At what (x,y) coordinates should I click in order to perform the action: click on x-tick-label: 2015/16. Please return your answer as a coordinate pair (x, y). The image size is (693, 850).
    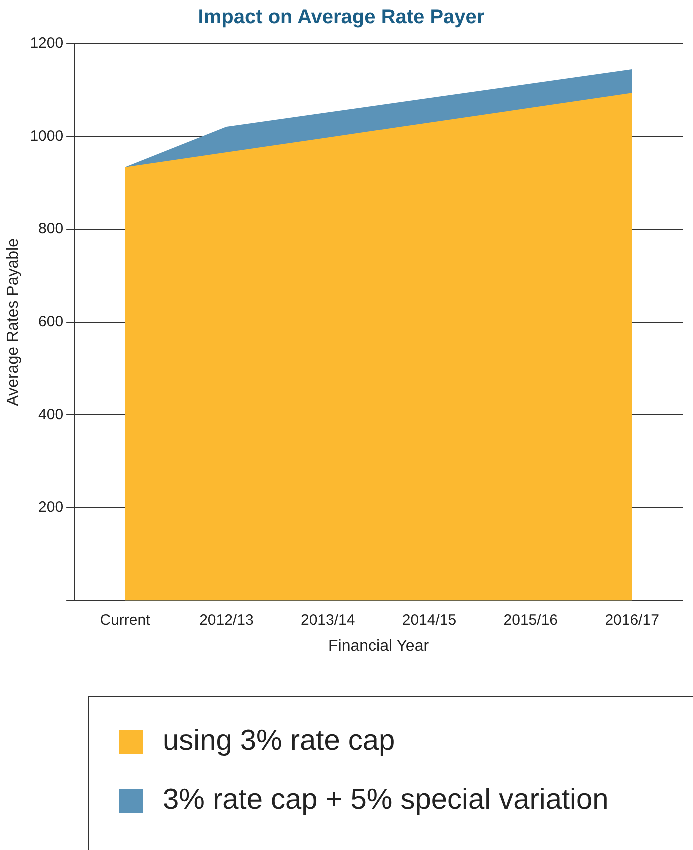
    Looking at the image, I should click on (531, 620).